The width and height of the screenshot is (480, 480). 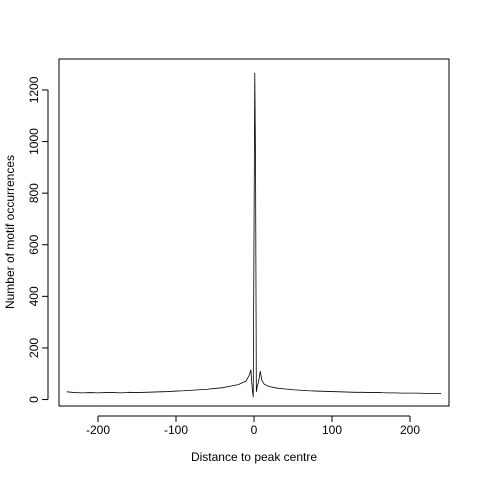 What do you see at coordinates (254, 430) in the screenshot?
I see `x-tick-label: 0` at bounding box center [254, 430].